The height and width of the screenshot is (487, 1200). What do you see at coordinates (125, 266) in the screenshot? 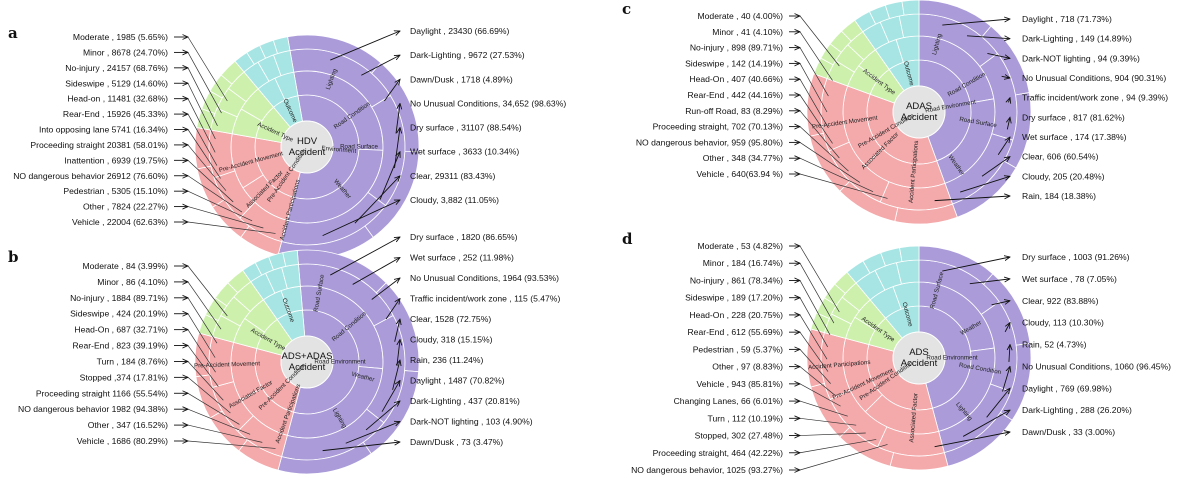
I see `left-annotation-label: Moderate , 84 (3.99%)` at bounding box center [125, 266].